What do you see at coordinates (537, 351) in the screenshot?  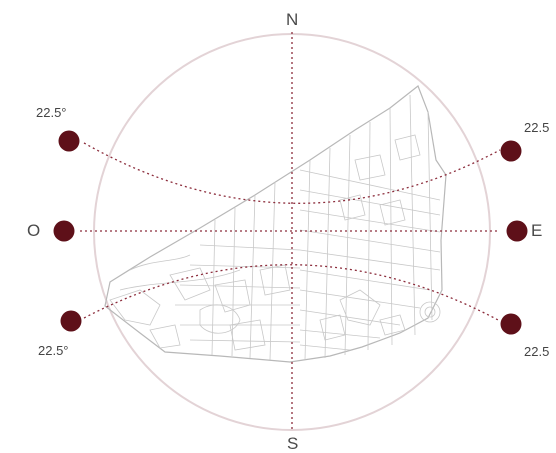 I see `angle-label-bottom-right: 22.5` at bounding box center [537, 351].